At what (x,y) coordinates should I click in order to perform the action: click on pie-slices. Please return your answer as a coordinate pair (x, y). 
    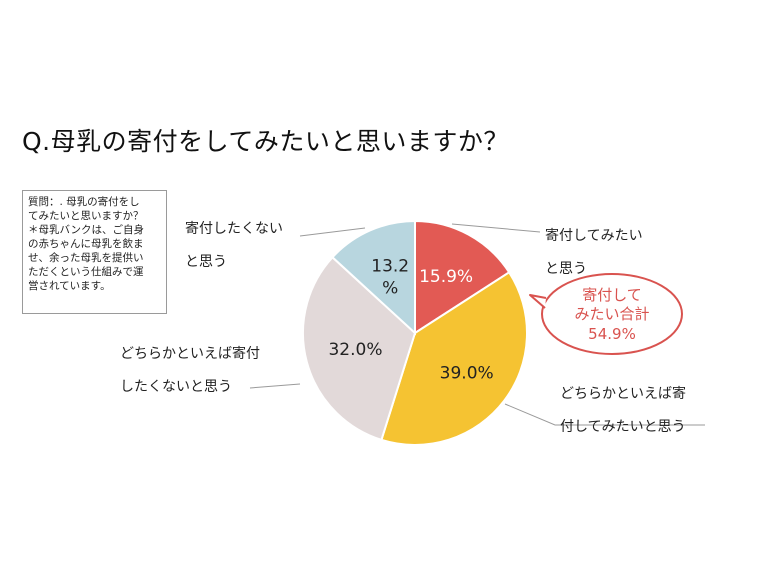
    Looking at the image, I should click on (415, 332).